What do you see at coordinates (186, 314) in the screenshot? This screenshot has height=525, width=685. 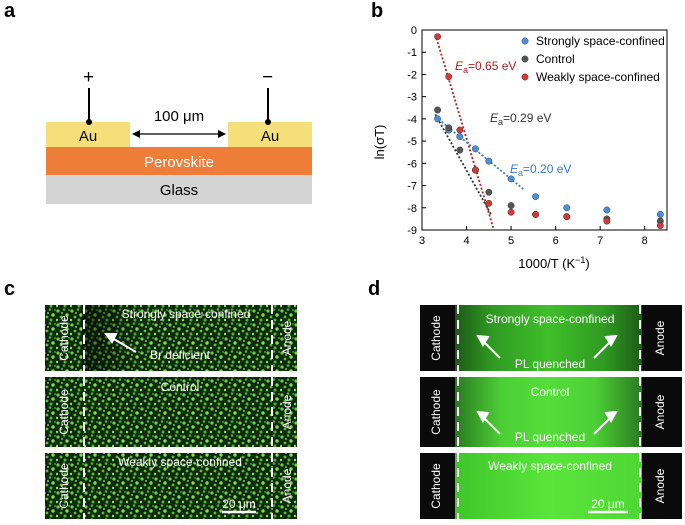 I see `c-title-strong: Strongly space-confined` at bounding box center [186, 314].